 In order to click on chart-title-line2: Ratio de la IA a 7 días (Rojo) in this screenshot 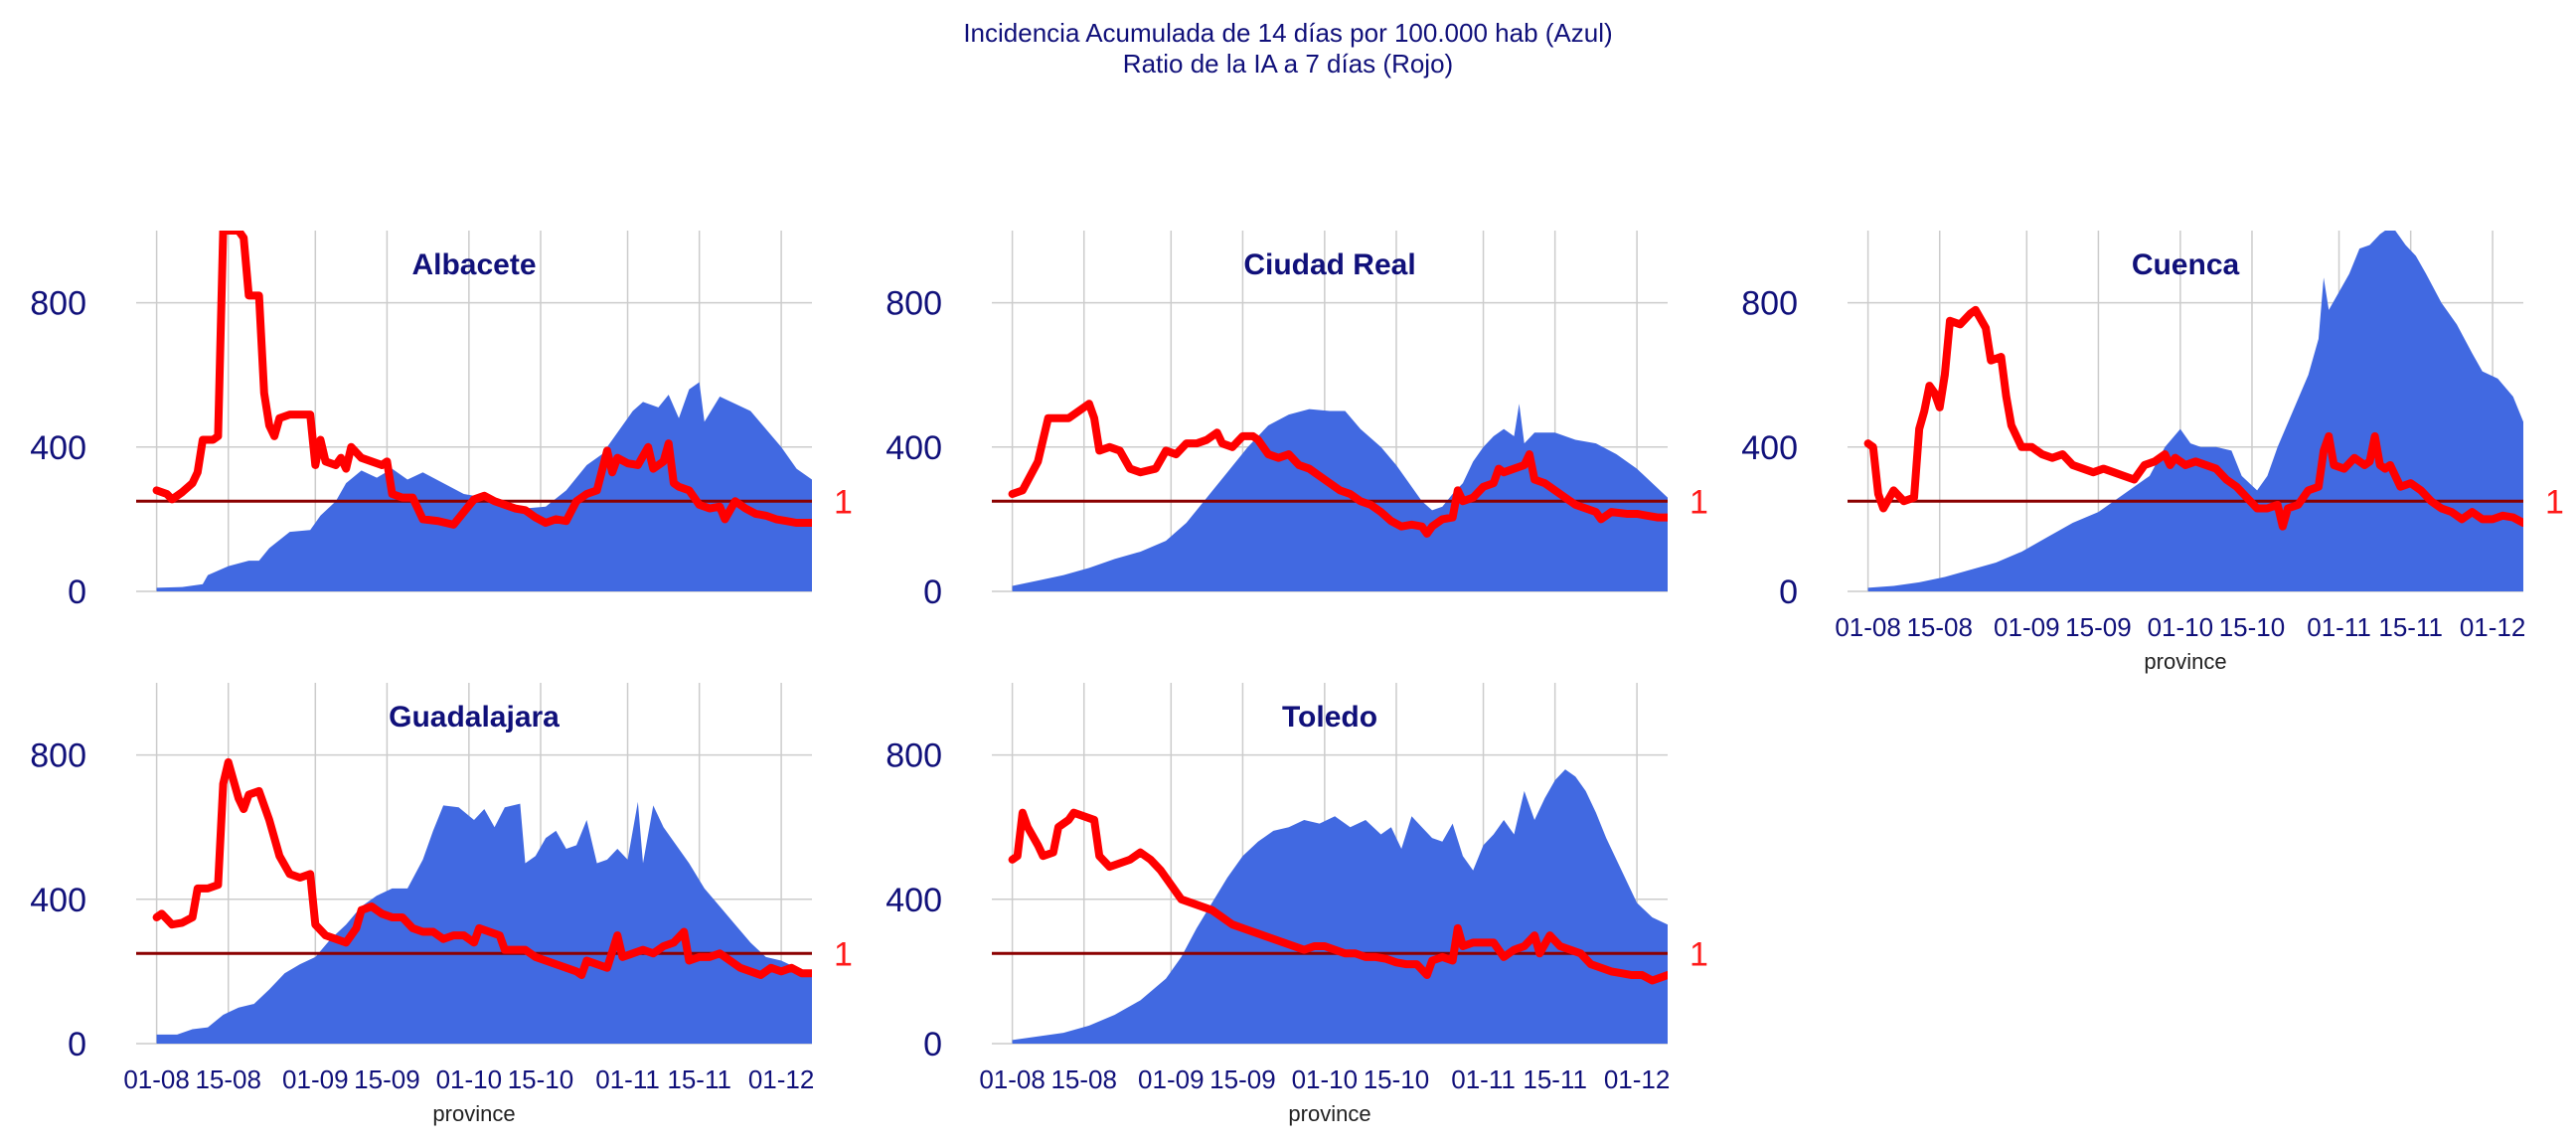, I will do `click(1288, 64)`.